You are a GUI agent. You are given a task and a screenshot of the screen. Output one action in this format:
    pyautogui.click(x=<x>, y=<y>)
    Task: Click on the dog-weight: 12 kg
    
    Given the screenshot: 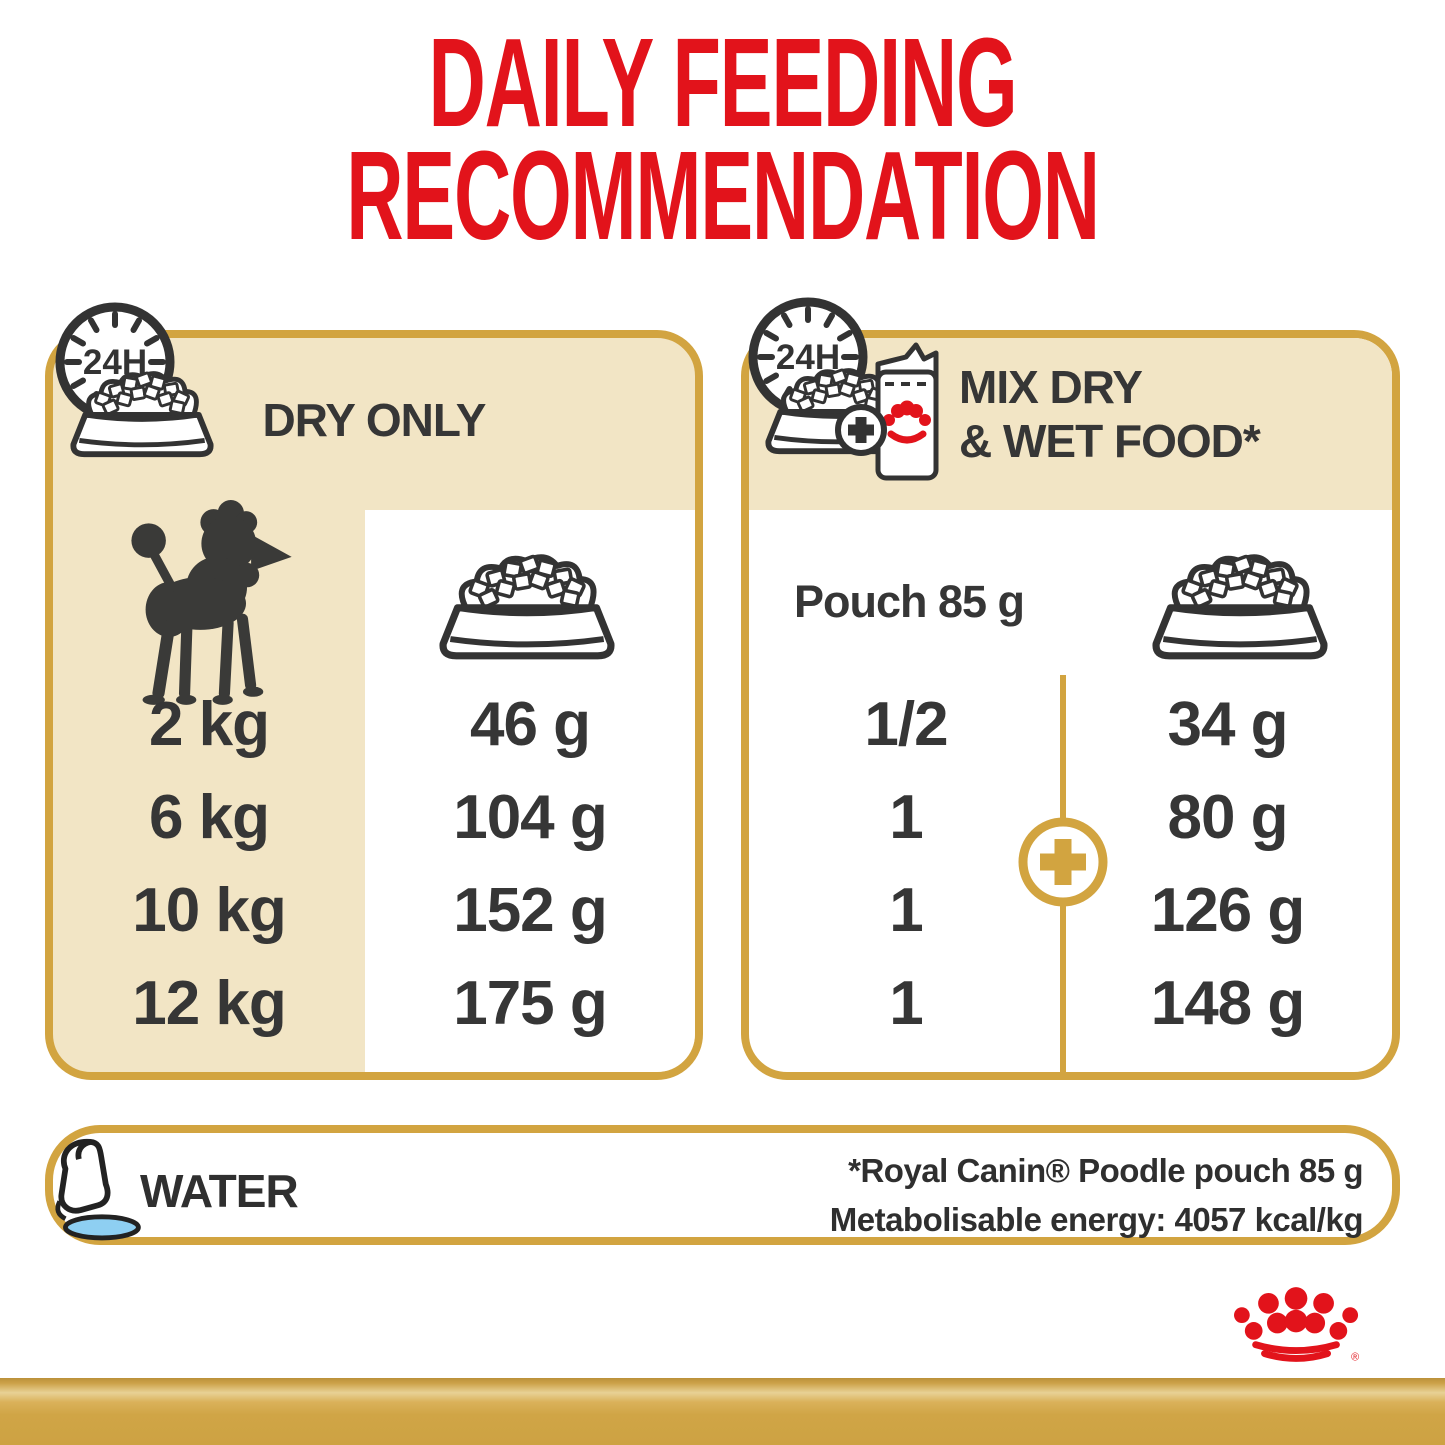 What is the action you would take?
    pyautogui.click(x=209, y=1003)
    